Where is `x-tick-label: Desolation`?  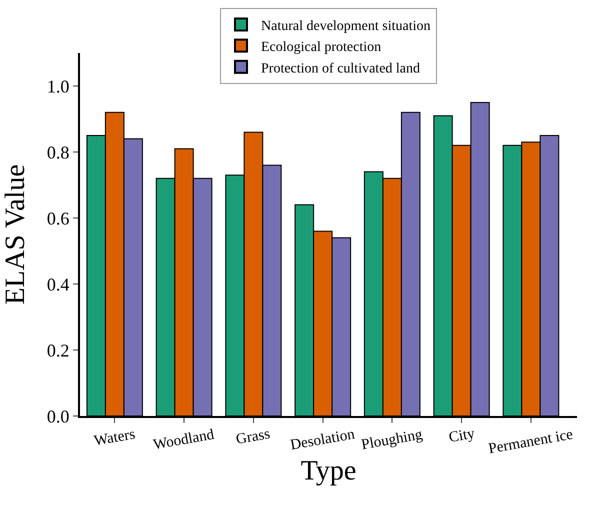 x-tick-label: Desolation is located at coordinates (322, 440).